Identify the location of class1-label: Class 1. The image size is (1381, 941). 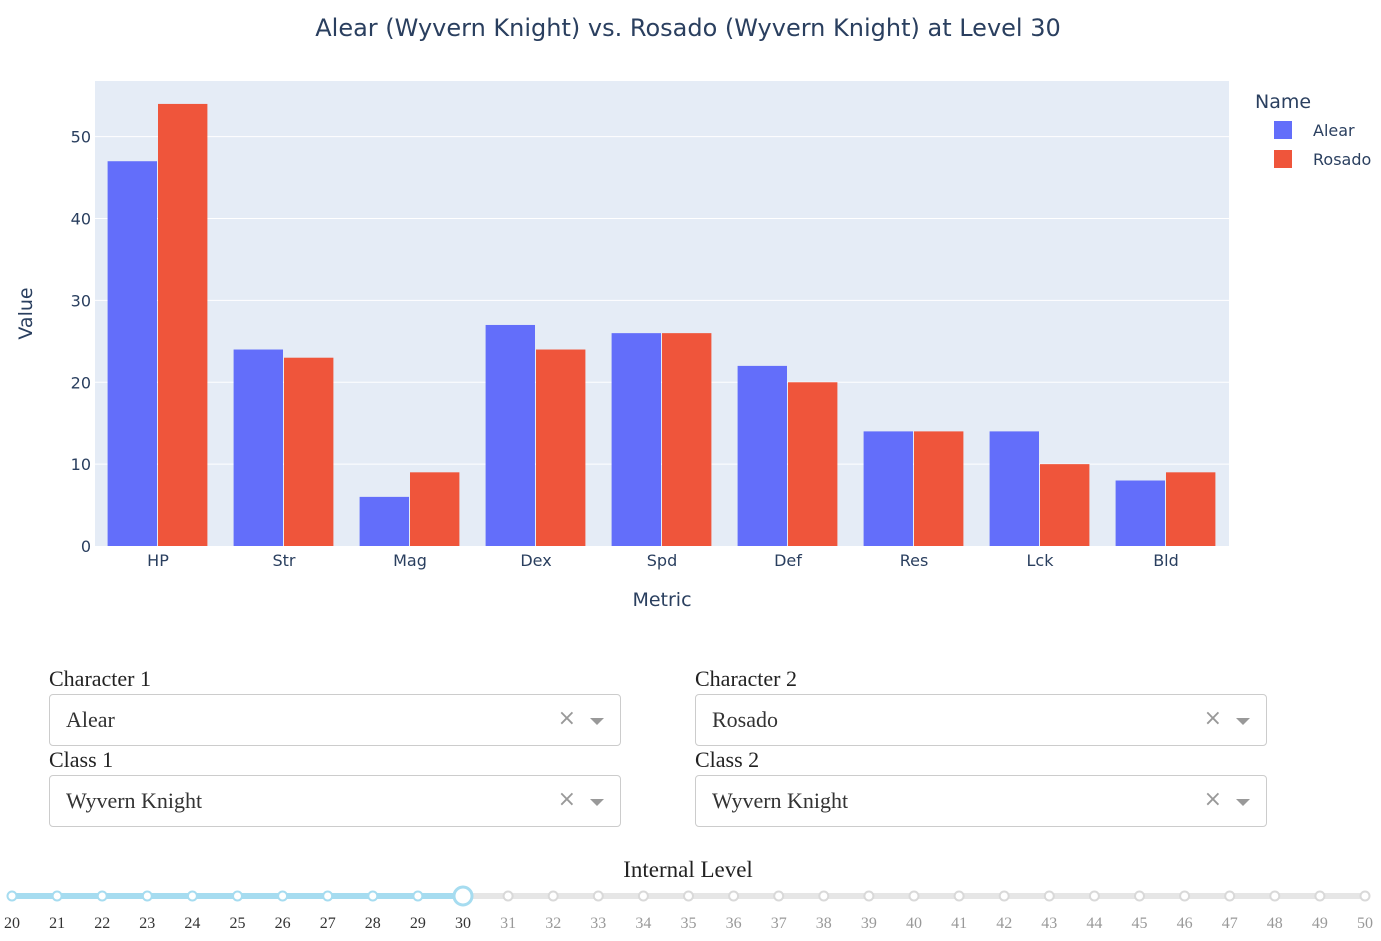
(81, 759).